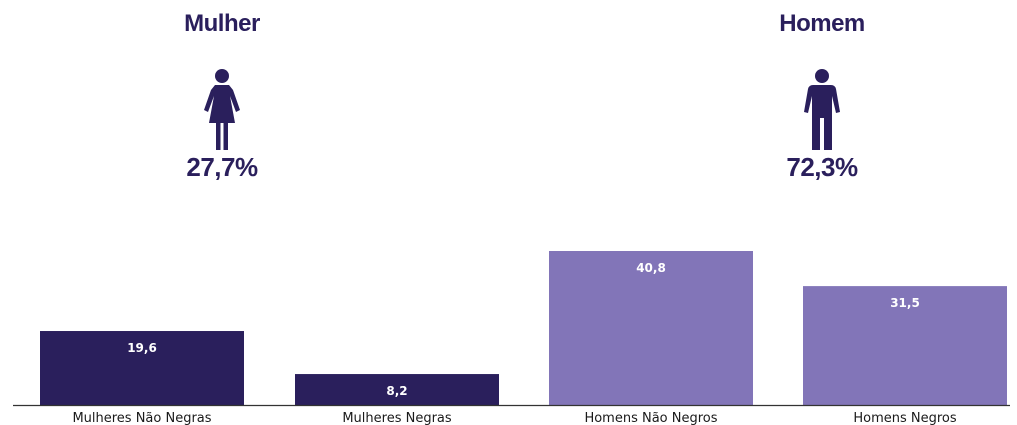 This screenshot has width=1017, height=425. I want to click on category-label-1: Mulheres Negras, so click(397, 418).